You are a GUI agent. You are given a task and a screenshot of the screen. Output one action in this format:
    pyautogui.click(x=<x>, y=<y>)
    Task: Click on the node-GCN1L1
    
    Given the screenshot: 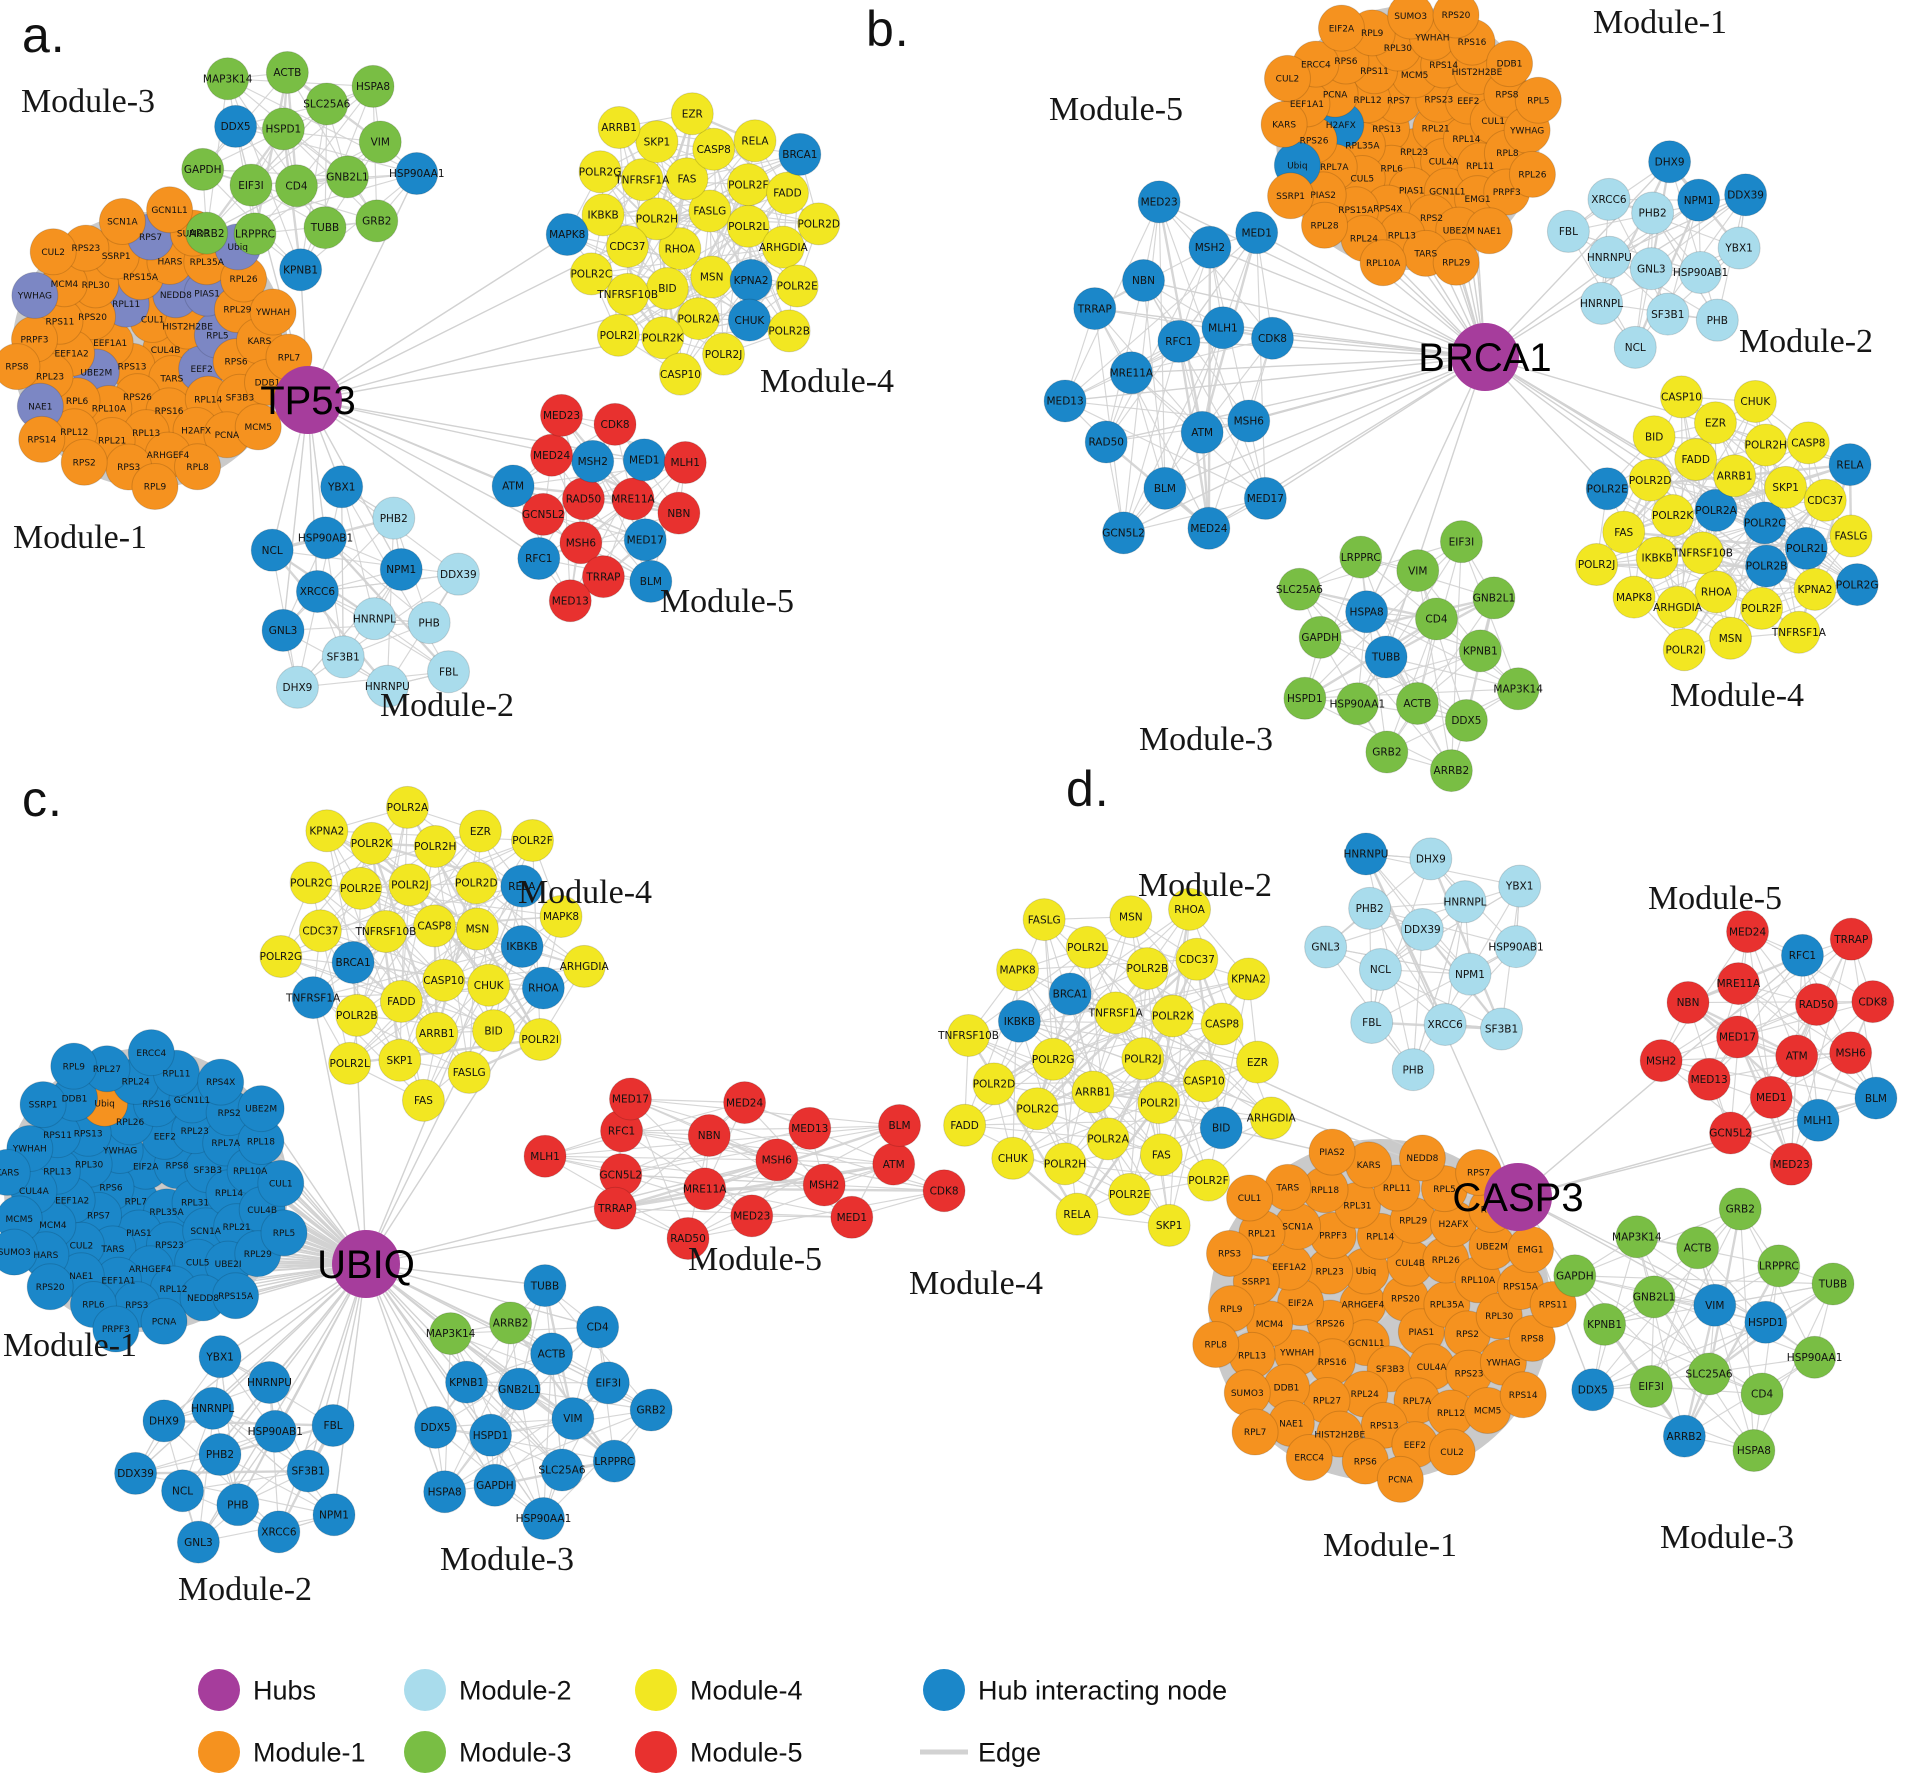 What is the action you would take?
    pyautogui.click(x=170, y=210)
    